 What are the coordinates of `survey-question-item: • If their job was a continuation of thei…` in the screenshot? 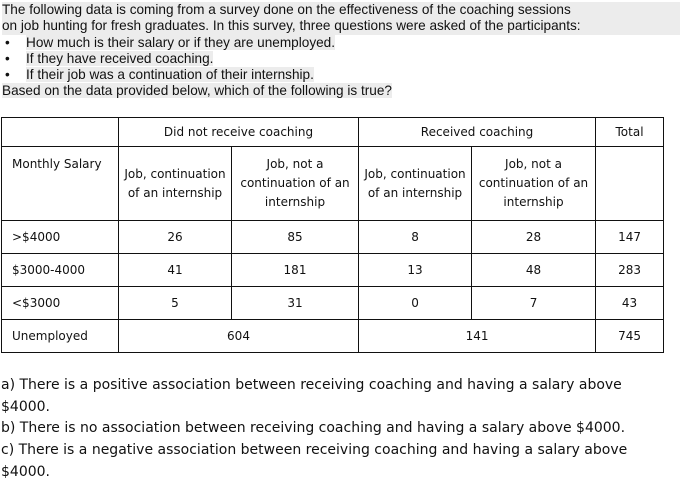 It's located at (159, 75).